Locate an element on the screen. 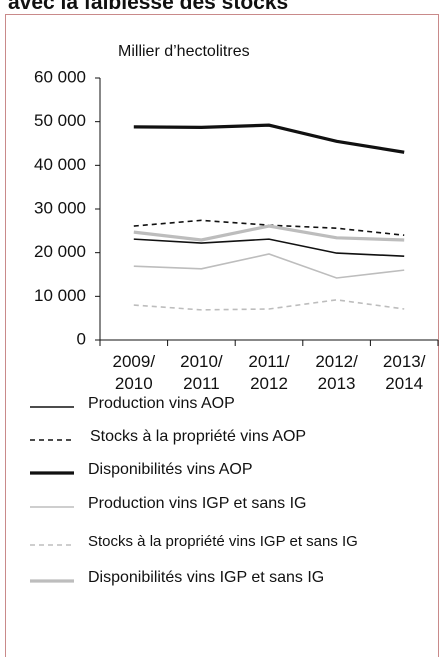 This screenshot has width=446, height=657. y-tick-label: 30 000 is located at coordinates (60, 207).